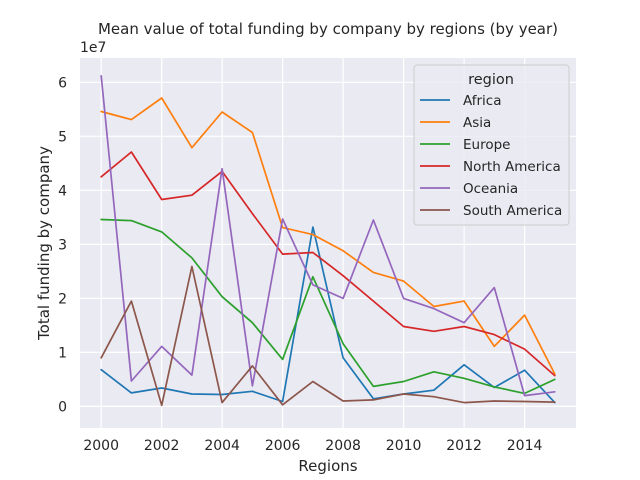  What do you see at coordinates (512, 211) in the screenshot?
I see `legend-label-south-america: South America` at bounding box center [512, 211].